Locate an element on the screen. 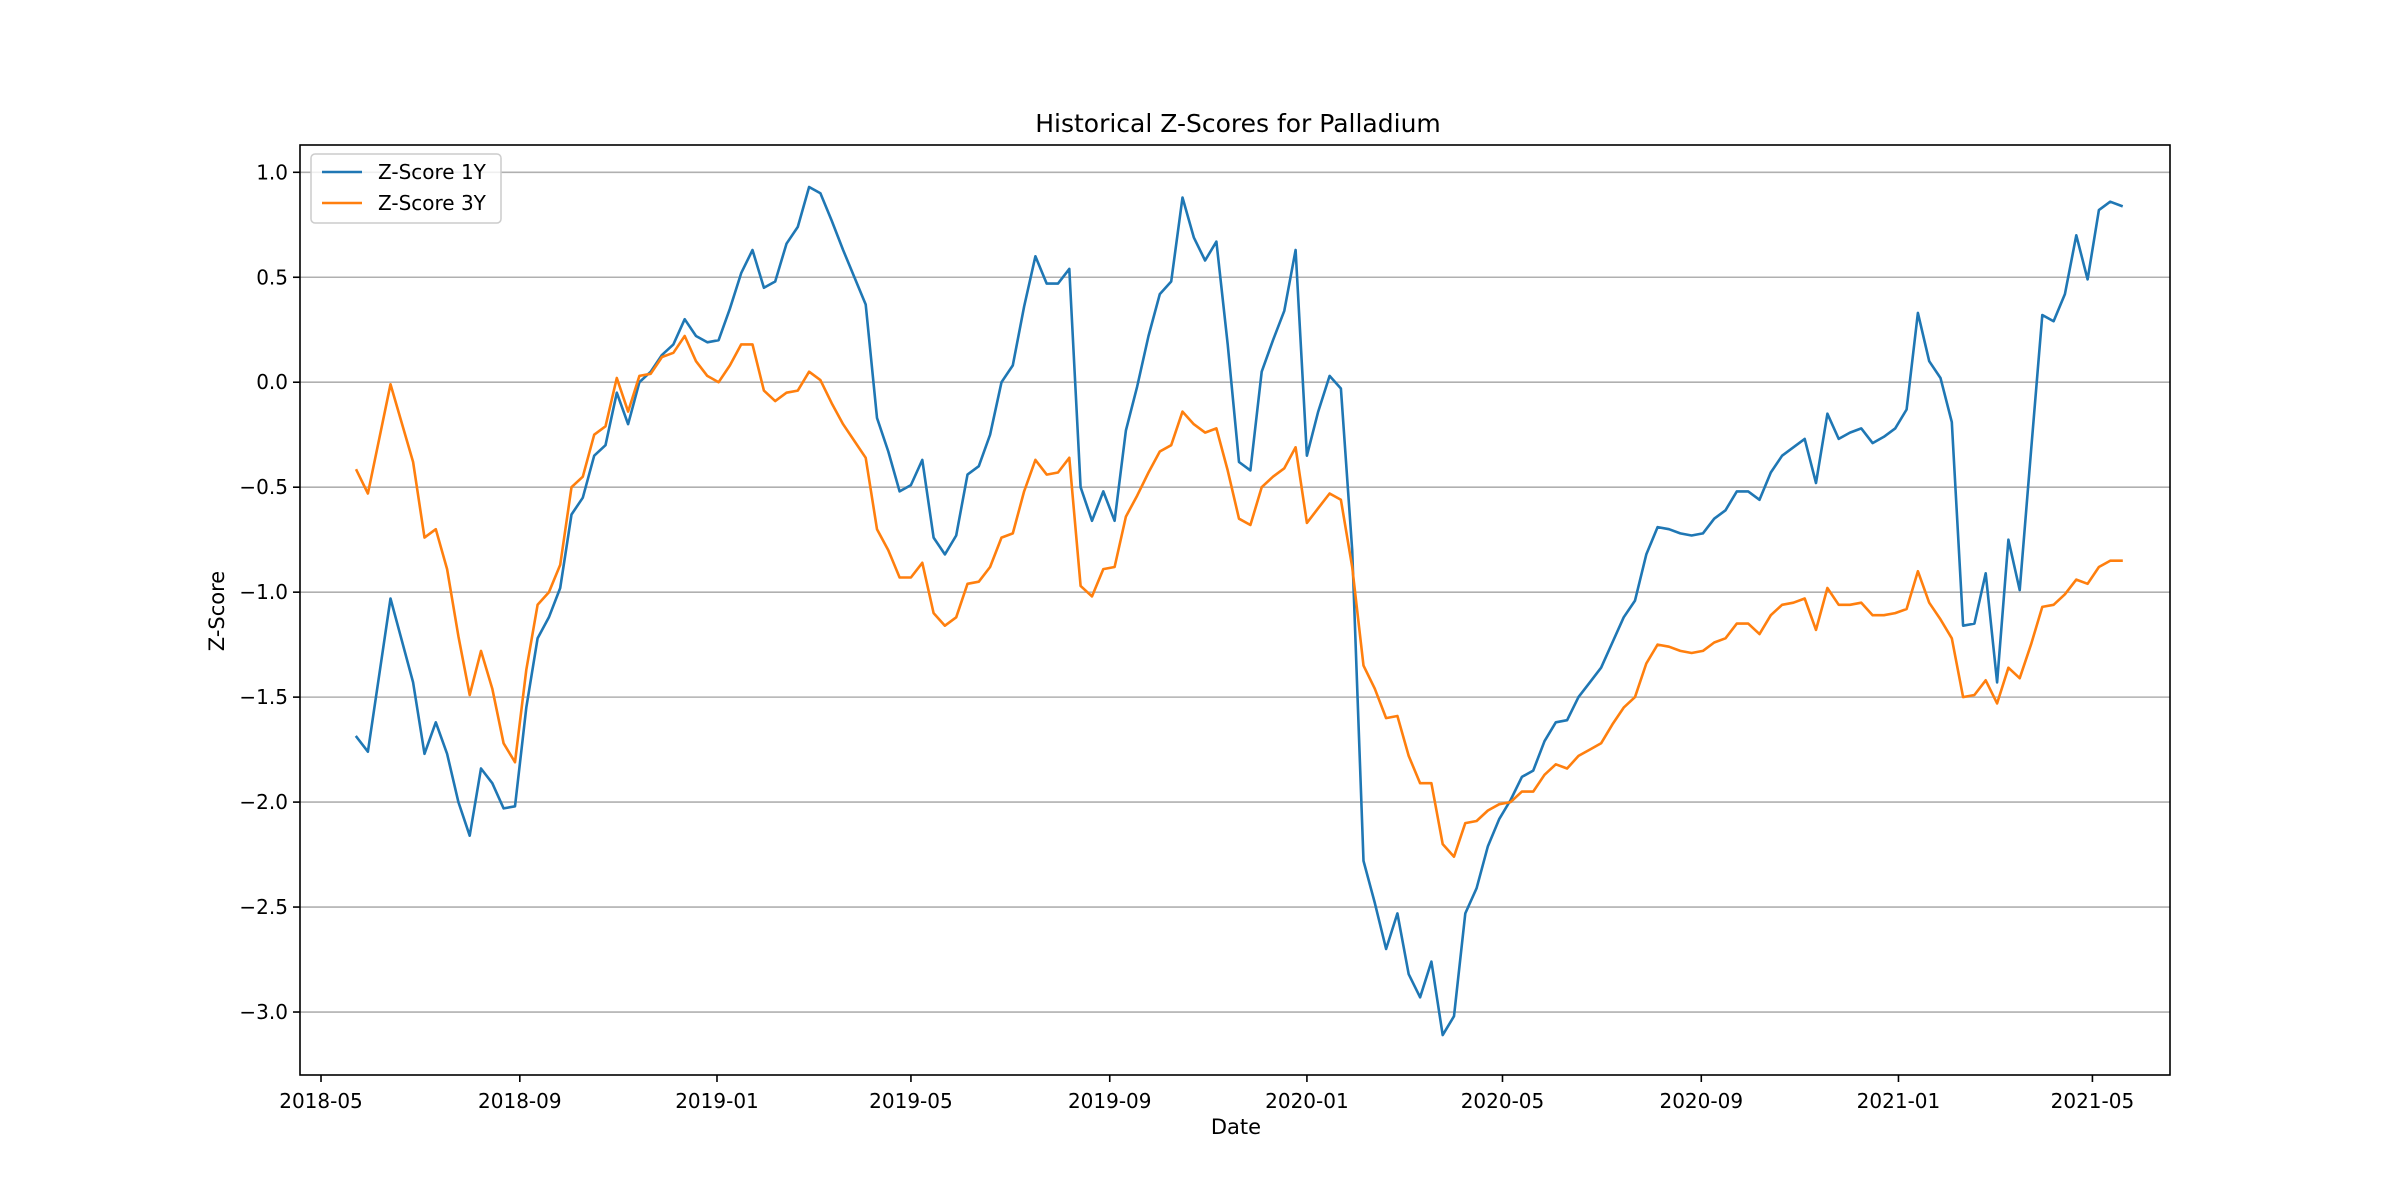 The width and height of the screenshot is (2400, 1200). legend-label-z-score-3y: Z-Score 3Y is located at coordinates (432, 203).